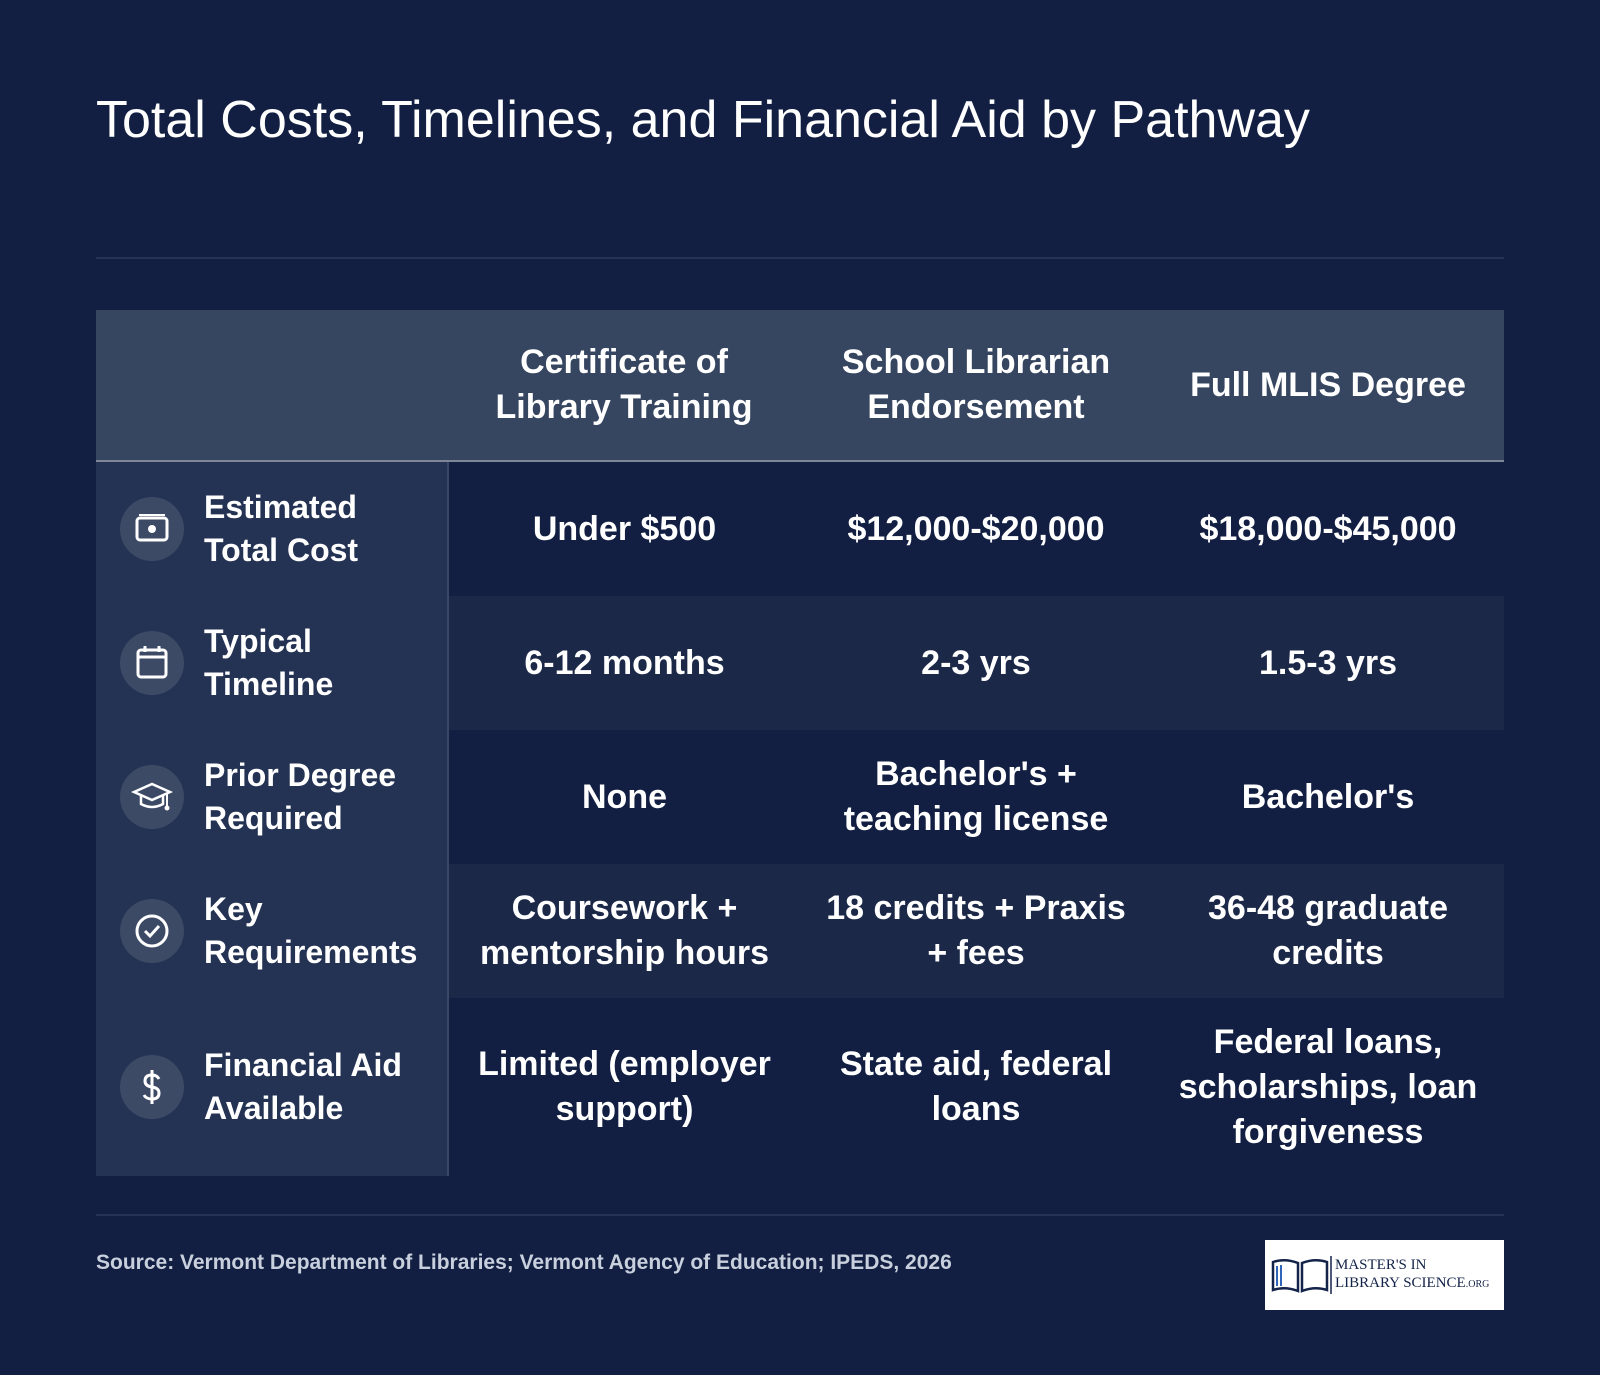 The width and height of the screenshot is (1600, 1375). I want to click on row-label: Typical Timeline, so click(277, 663).